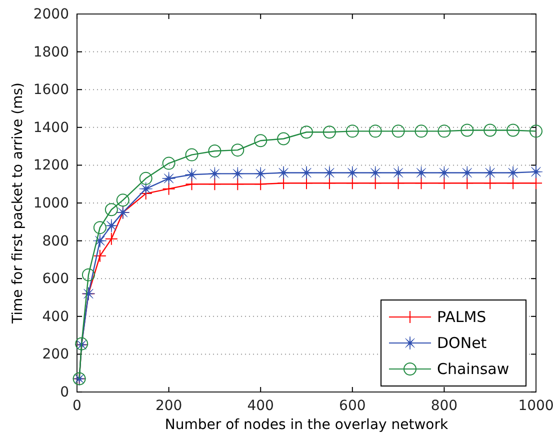  I want to click on y-tick-label: 1800, so click(51, 52).